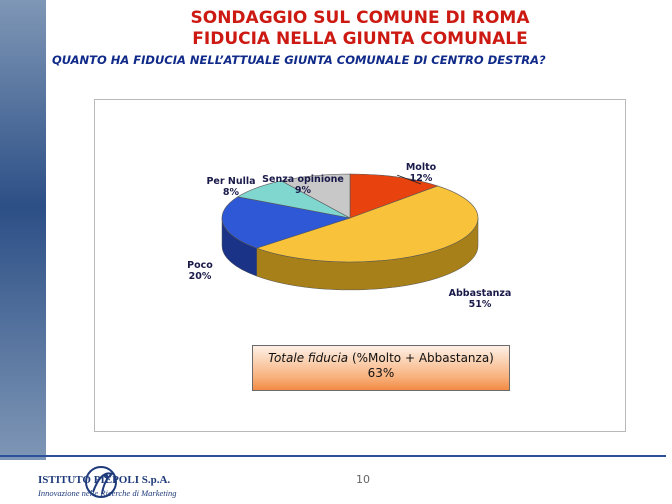 Image resolution: width=672 pixels, height=504 pixels. I want to click on company-tagline: Innovazione nelle Ricerche di Marketing, so click(107, 493).